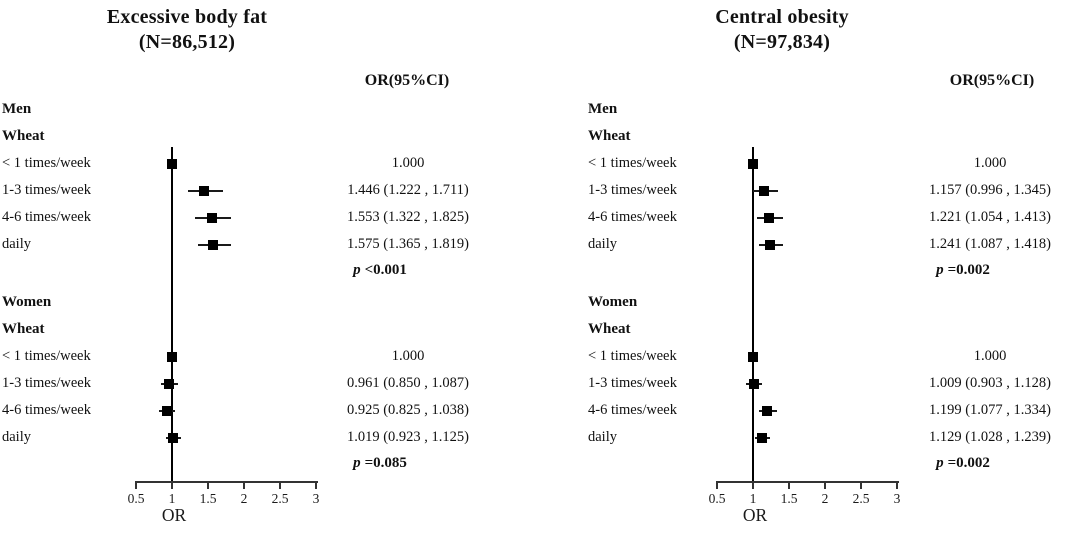 This screenshot has height=541, width=1080. Describe the element at coordinates (990, 410) in the screenshot. I see `or-ci-value: 1.199 (1.077 , 1.334)` at that location.